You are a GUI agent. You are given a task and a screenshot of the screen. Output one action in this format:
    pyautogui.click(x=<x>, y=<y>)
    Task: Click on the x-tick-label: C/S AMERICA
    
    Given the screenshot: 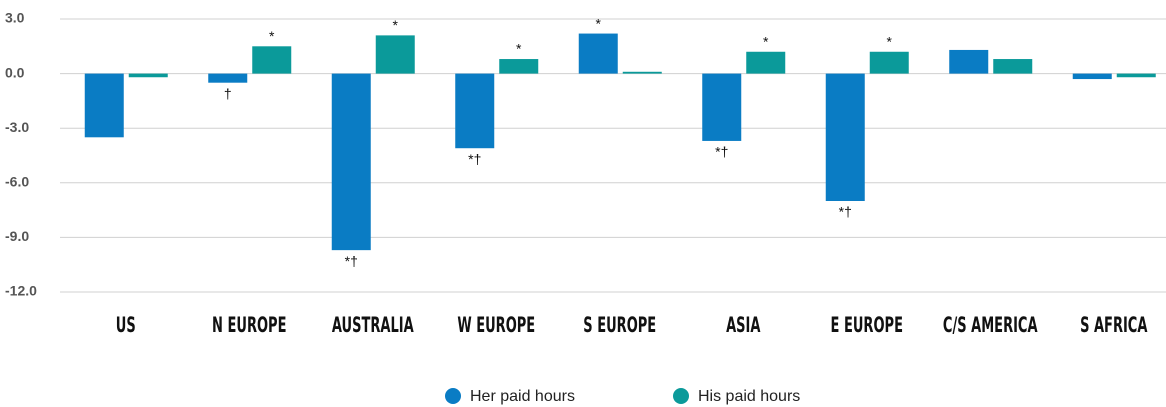 What is the action you would take?
    pyautogui.click(x=990, y=326)
    